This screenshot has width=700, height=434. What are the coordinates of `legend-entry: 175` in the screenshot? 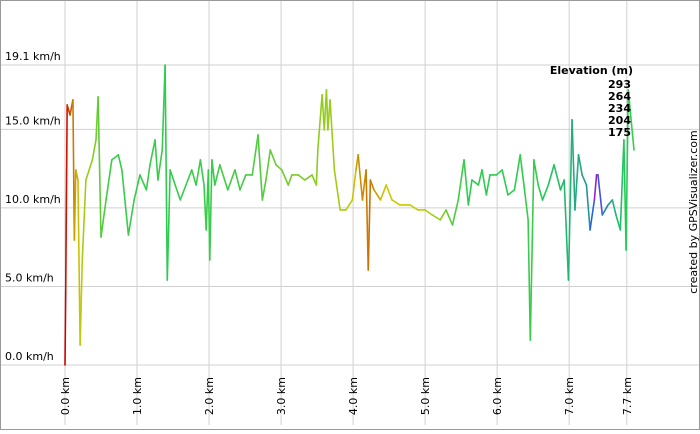 It's located at (619, 132).